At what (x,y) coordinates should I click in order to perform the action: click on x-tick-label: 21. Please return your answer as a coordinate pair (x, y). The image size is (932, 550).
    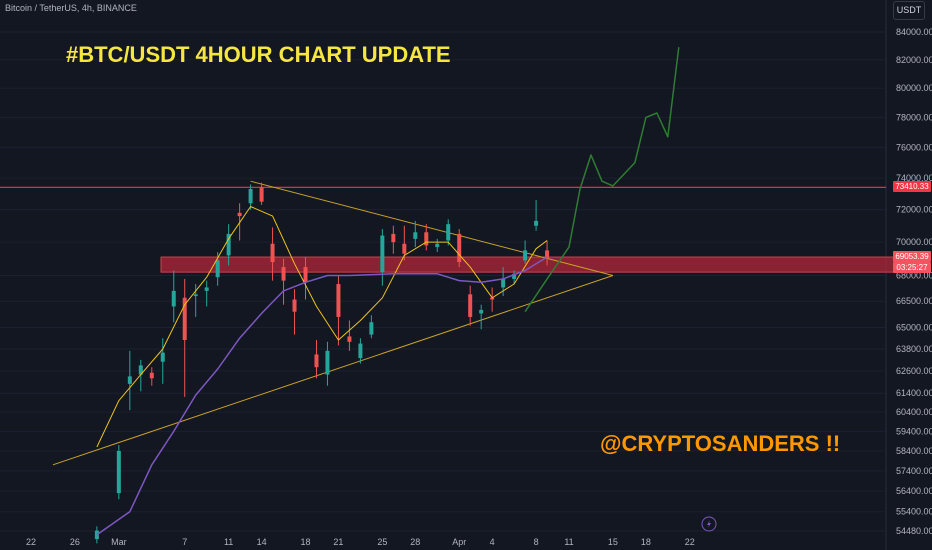
    Looking at the image, I should click on (338, 542).